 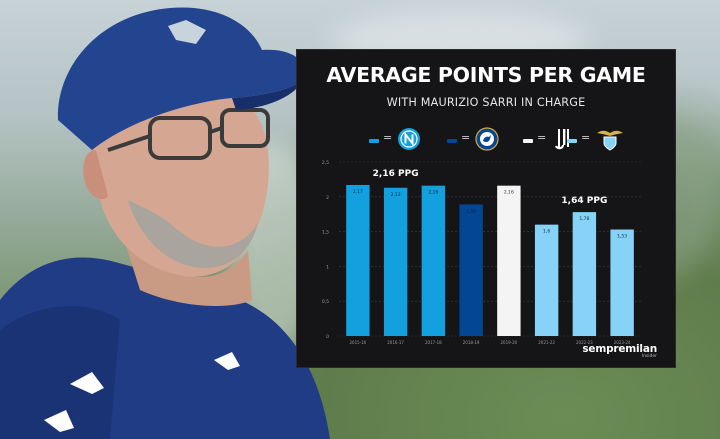 What do you see at coordinates (486, 102) in the screenshot?
I see `chart-subtitle: WITH MAURIZIO SARRI IN CHARGE` at bounding box center [486, 102].